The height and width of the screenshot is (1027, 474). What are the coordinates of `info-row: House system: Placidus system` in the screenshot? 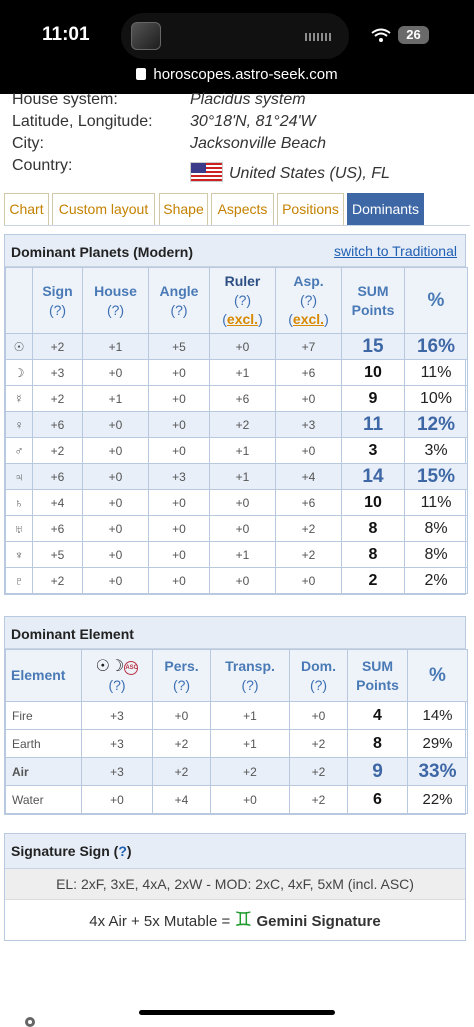 It's located at (239, 102).